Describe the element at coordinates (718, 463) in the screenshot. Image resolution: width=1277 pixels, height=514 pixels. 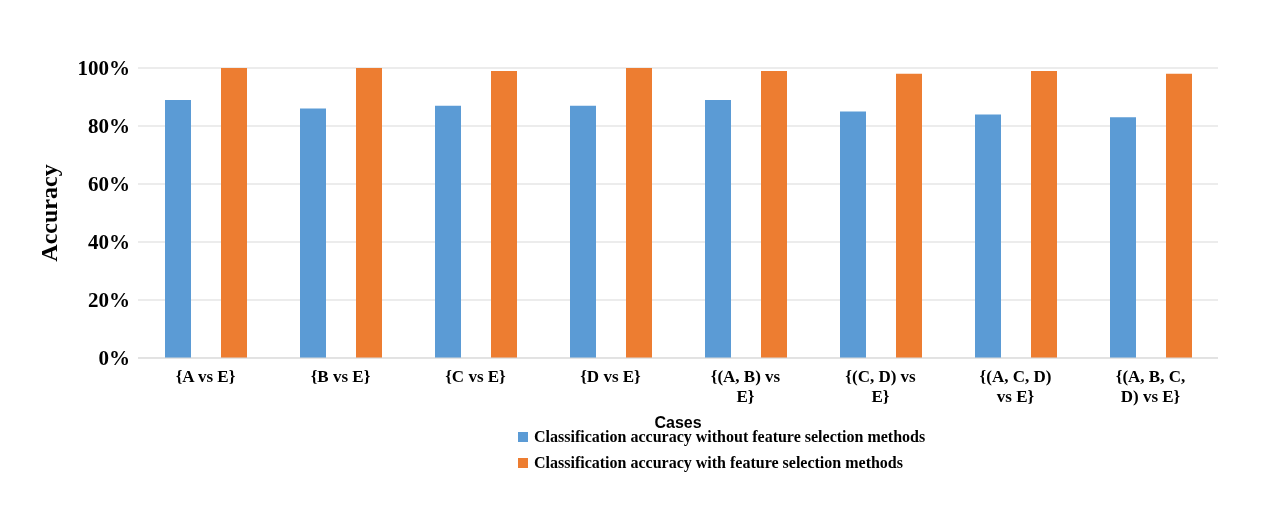
I see `legend-label: Classification accuracy with feature selection methods` at that location.